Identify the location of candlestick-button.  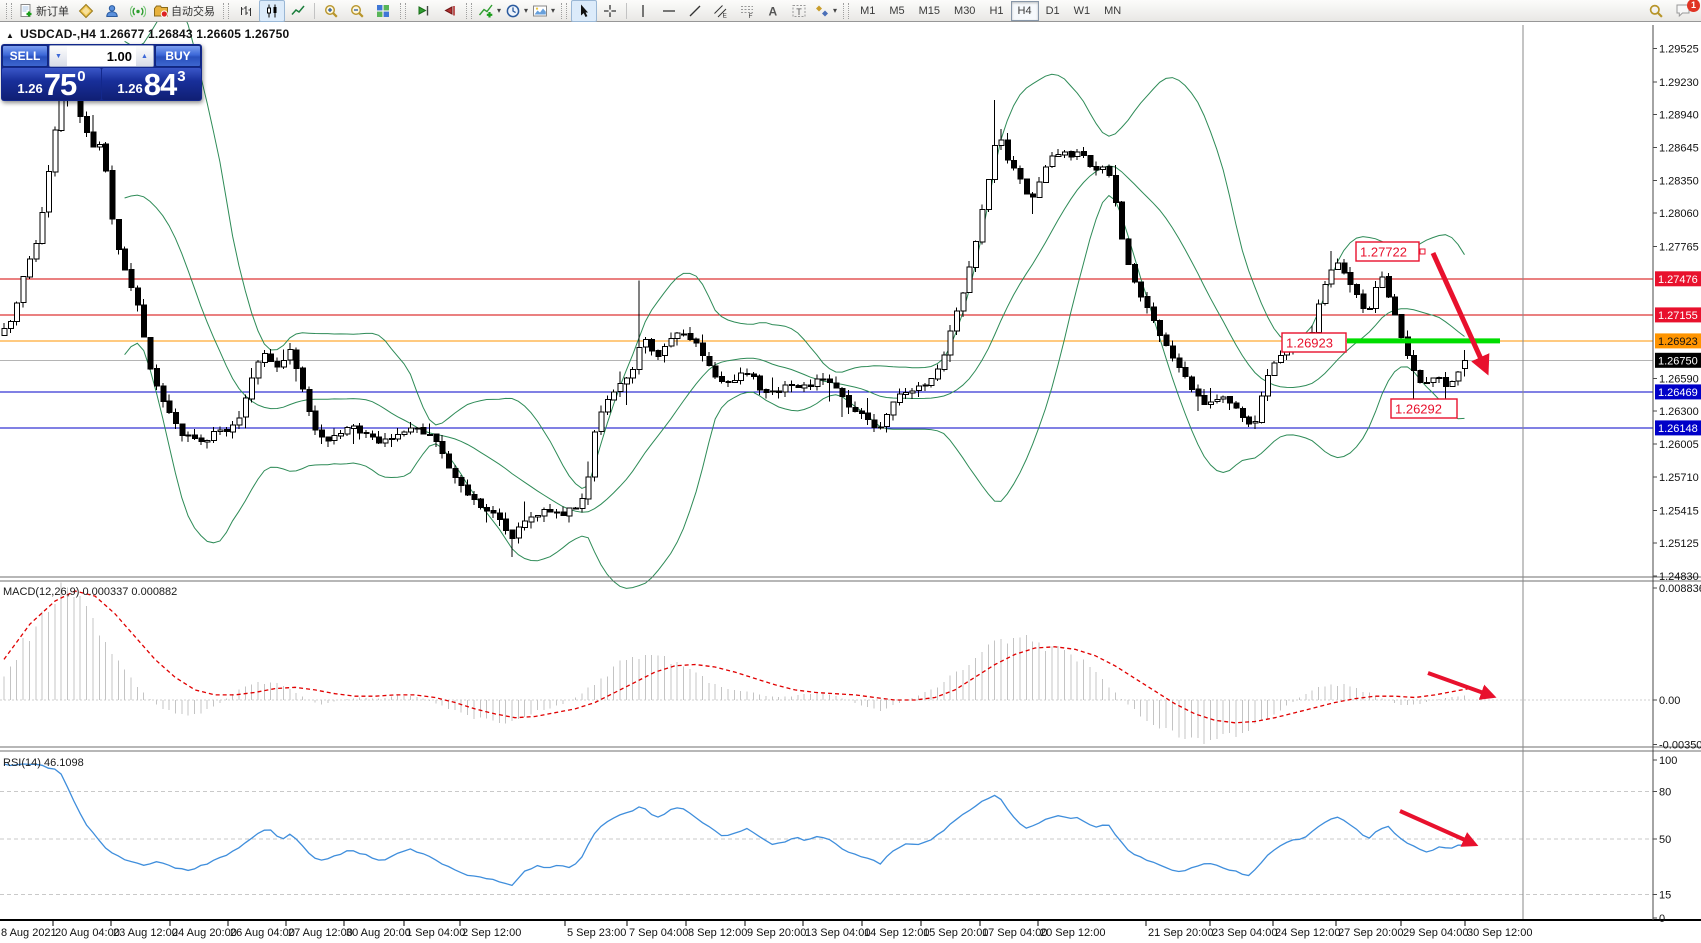
(272, 11).